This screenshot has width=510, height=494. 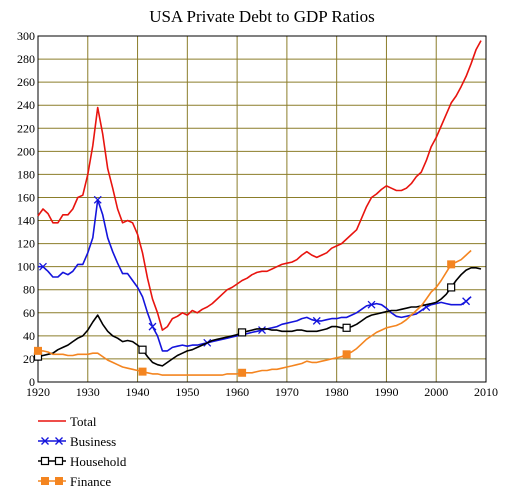 I want to click on x-tick-label: 1970, so click(x=287, y=392).